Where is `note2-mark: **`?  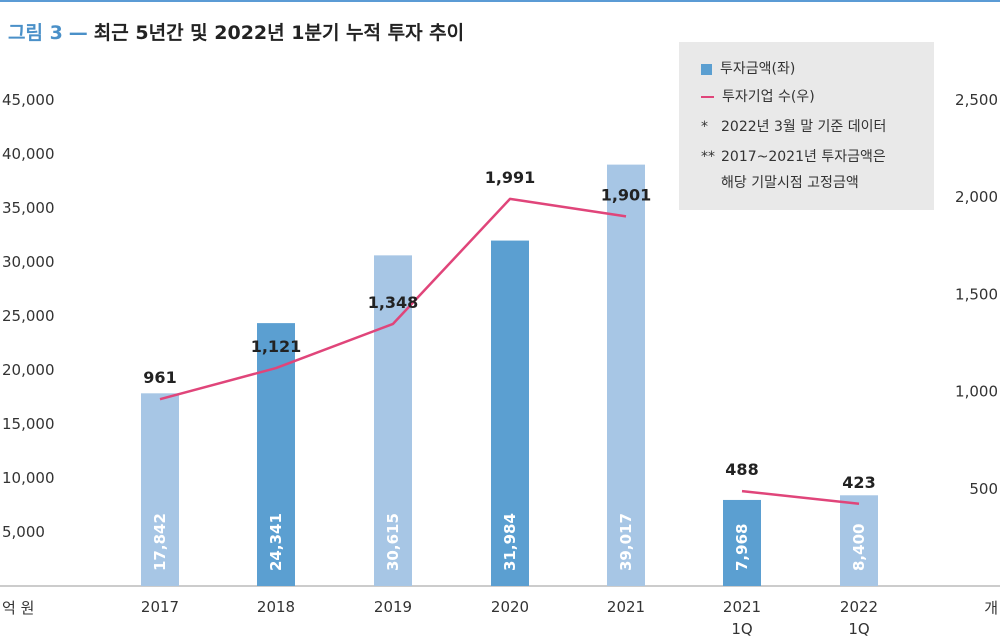 note2-mark: ** is located at coordinates (708, 157).